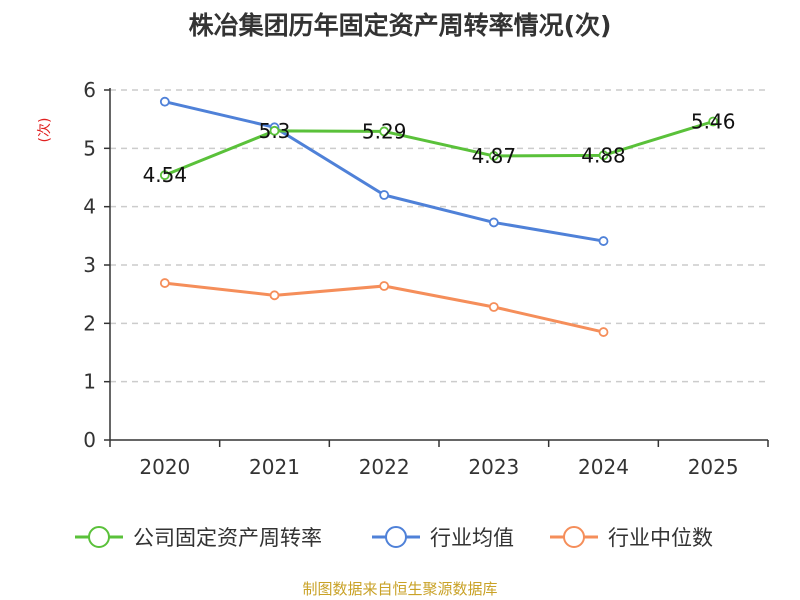 This screenshot has height=600, width=800. I want to click on legend-label: 行业均值, so click(472, 538).